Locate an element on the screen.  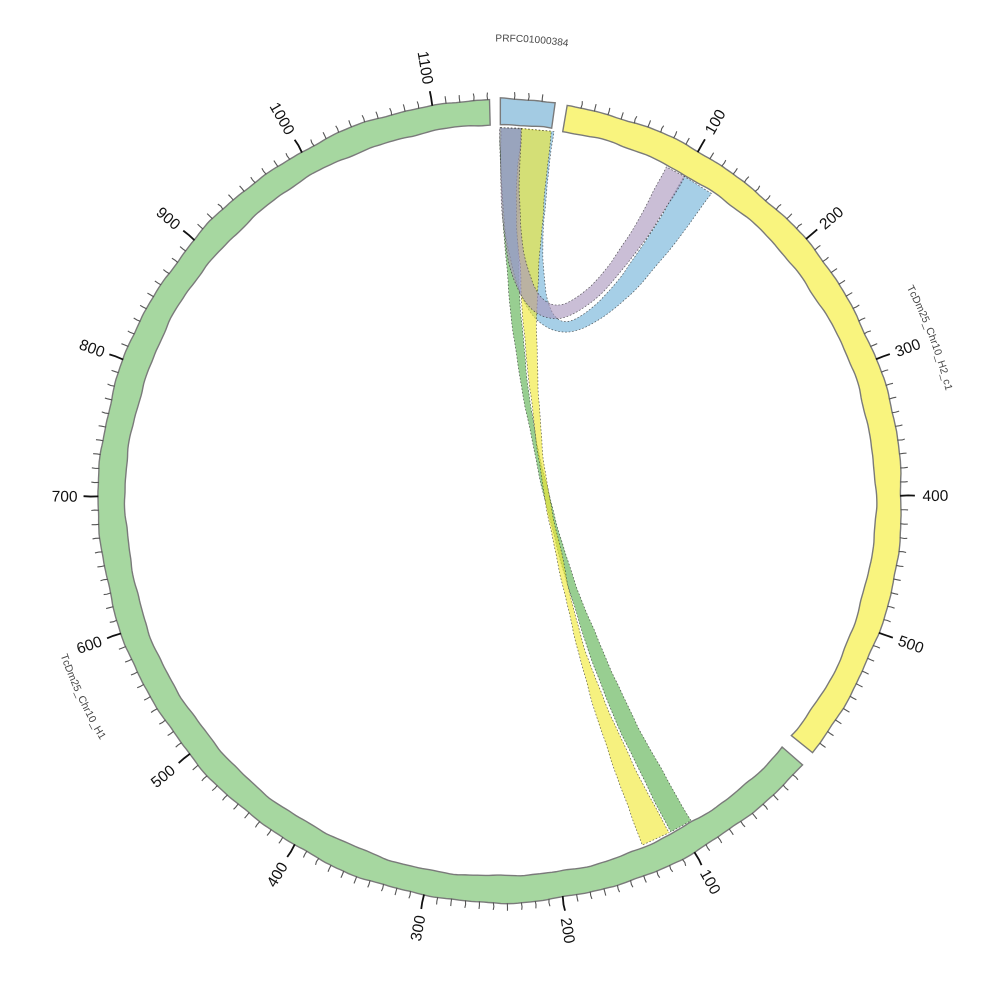
svg-text: R is located at coordinates (505, 38).